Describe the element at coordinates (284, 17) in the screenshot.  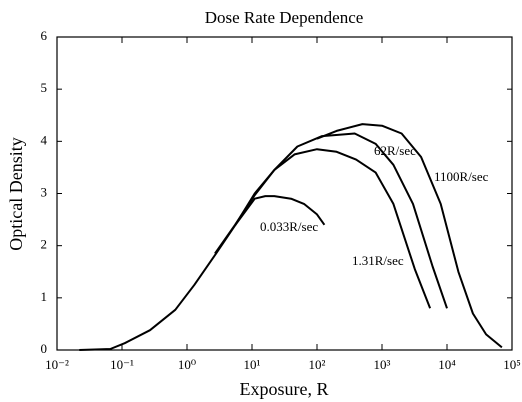
I see `chart-title: Dose Rate Dependence` at that location.